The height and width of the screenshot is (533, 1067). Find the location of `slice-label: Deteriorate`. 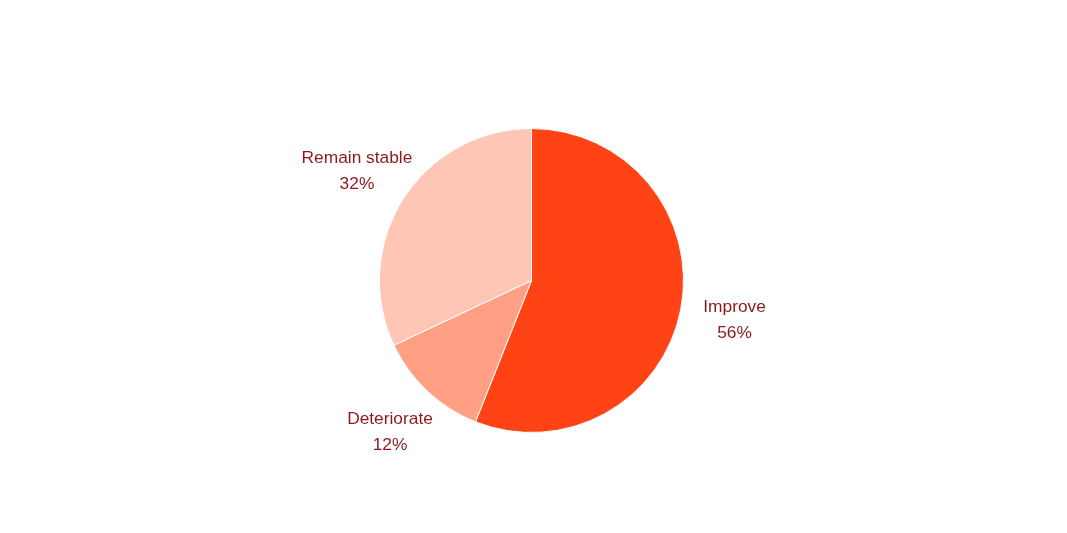

slice-label: Deteriorate is located at coordinates (390, 418).